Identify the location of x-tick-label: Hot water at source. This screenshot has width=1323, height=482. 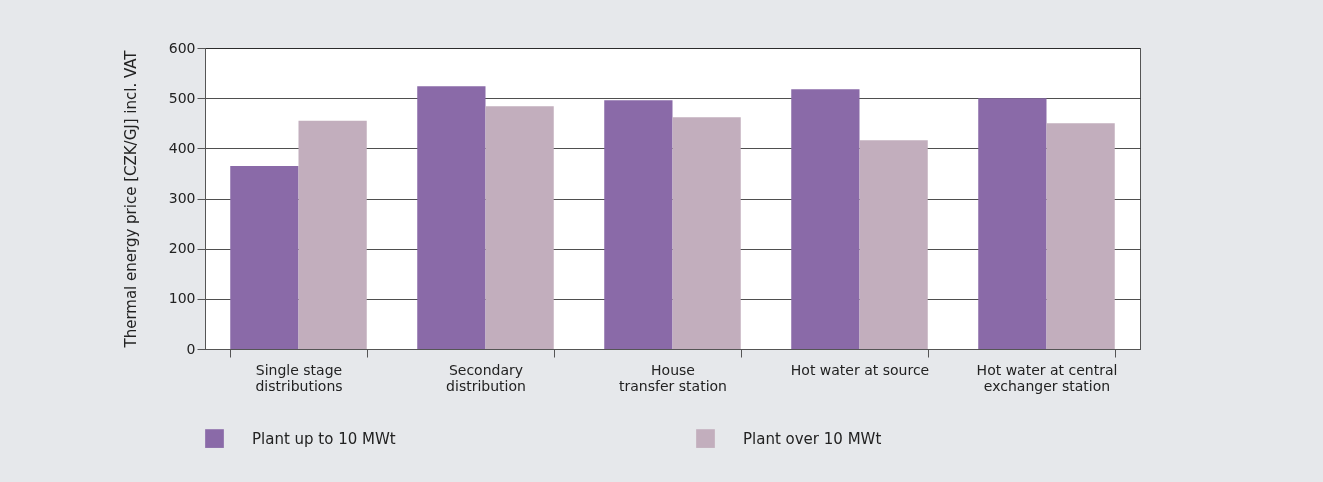
(860, 369).